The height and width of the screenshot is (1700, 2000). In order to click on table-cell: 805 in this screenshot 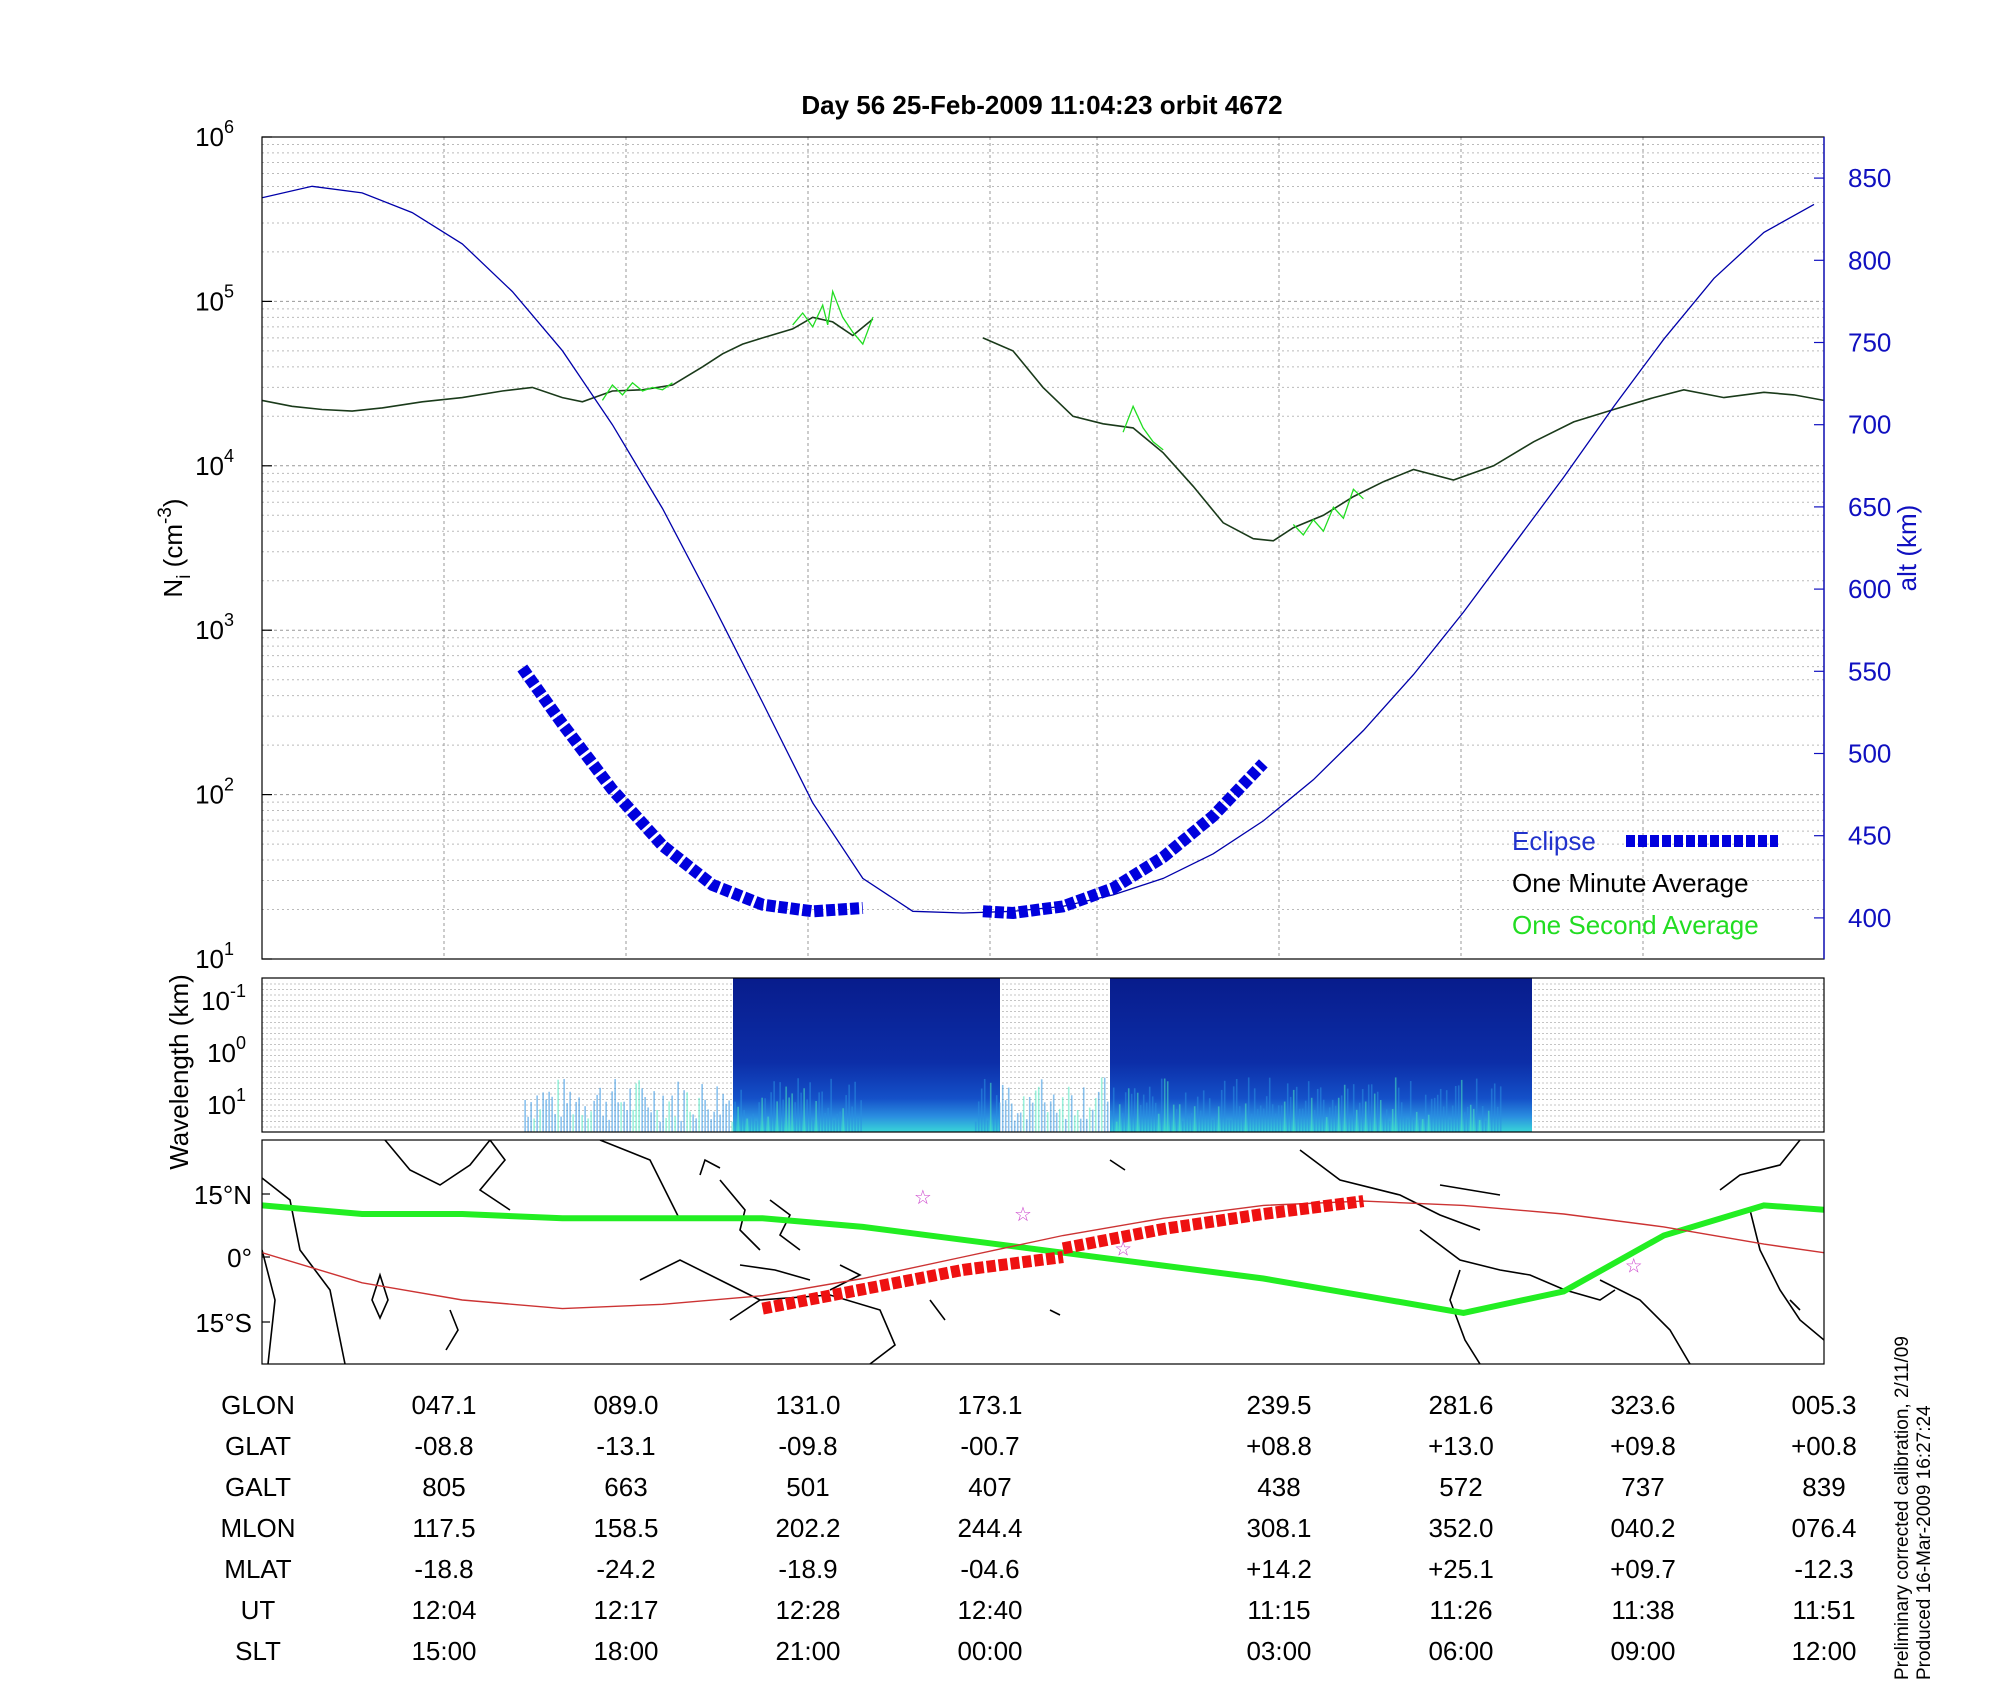, I will do `click(443, 1487)`.